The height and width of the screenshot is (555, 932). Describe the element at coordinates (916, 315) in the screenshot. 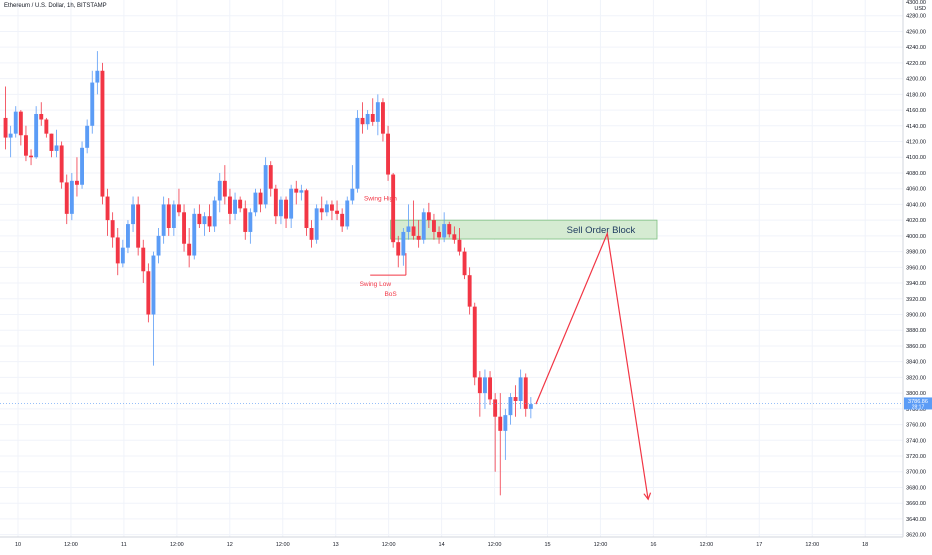

I see `price-tick-label: 3900.00` at that location.